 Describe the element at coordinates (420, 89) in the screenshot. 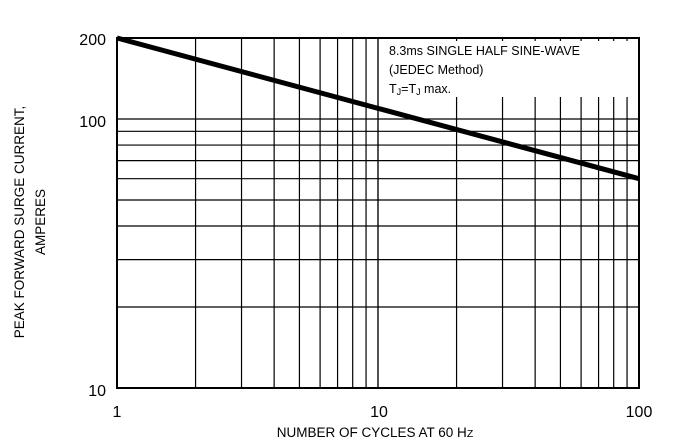

I see `annotation-line-3: TJ=TJ max.` at that location.